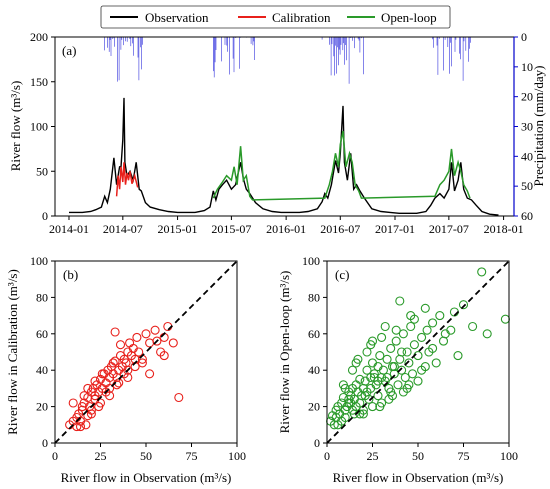 The height and width of the screenshot is (489, 550). Describe the element at coordinates (127, 179) in the screenshot. I see `series-line-calibration` at that location.